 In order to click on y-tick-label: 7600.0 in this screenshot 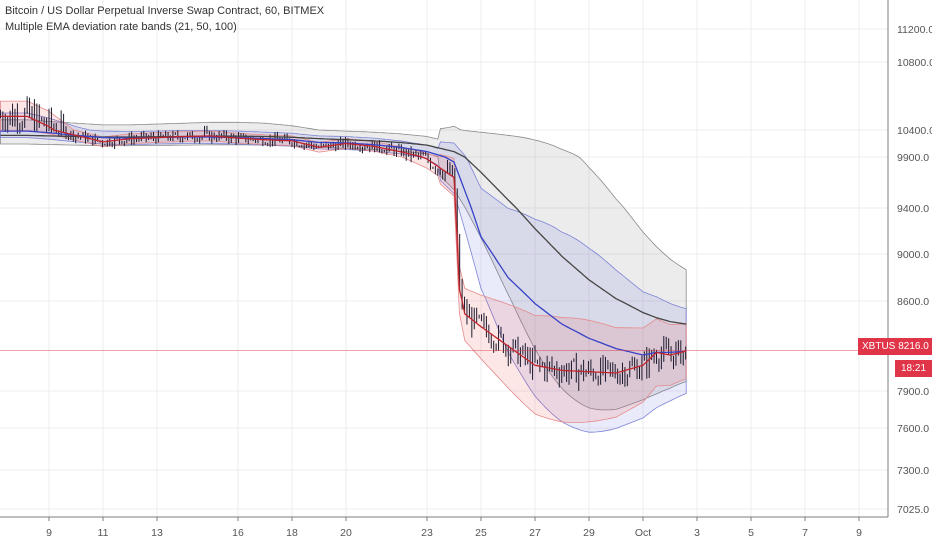, I will do `click(913, 429)`.